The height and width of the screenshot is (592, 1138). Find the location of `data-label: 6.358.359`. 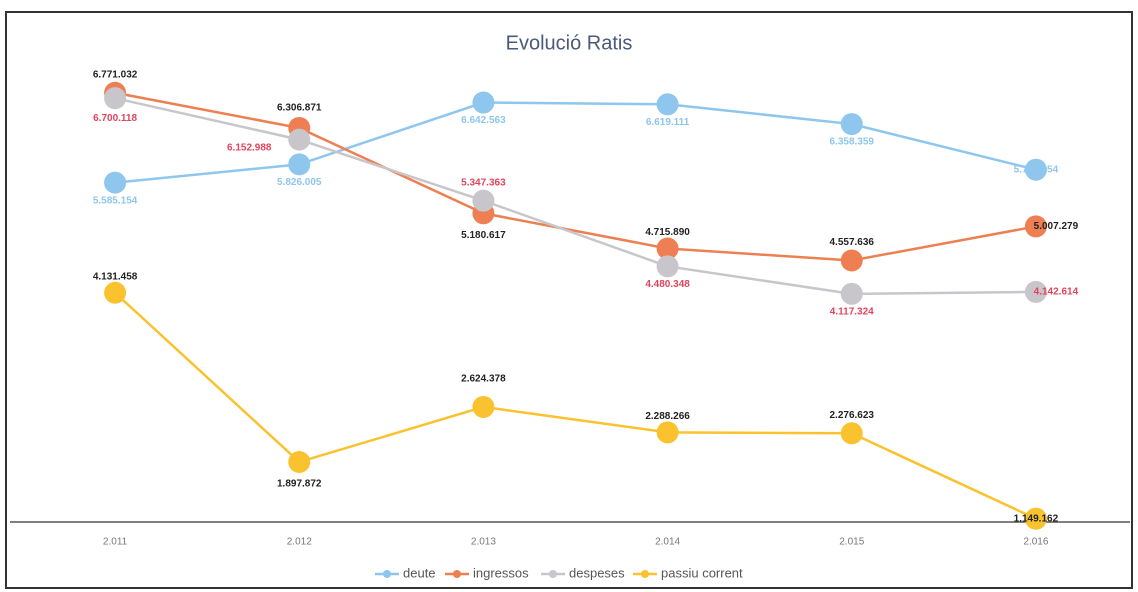

data-label: 6.358.359 is located at coordinates (852, 142).